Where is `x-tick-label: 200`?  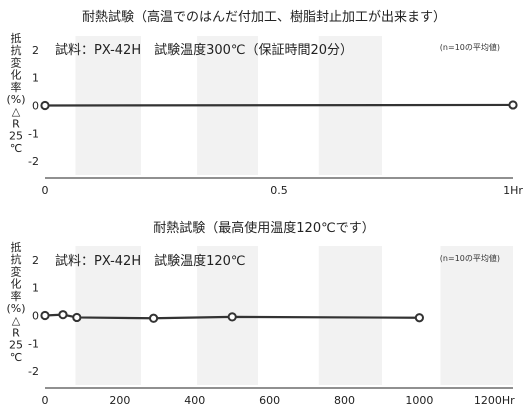
x-tick-label: 200 is located at coordinates (119, 400).